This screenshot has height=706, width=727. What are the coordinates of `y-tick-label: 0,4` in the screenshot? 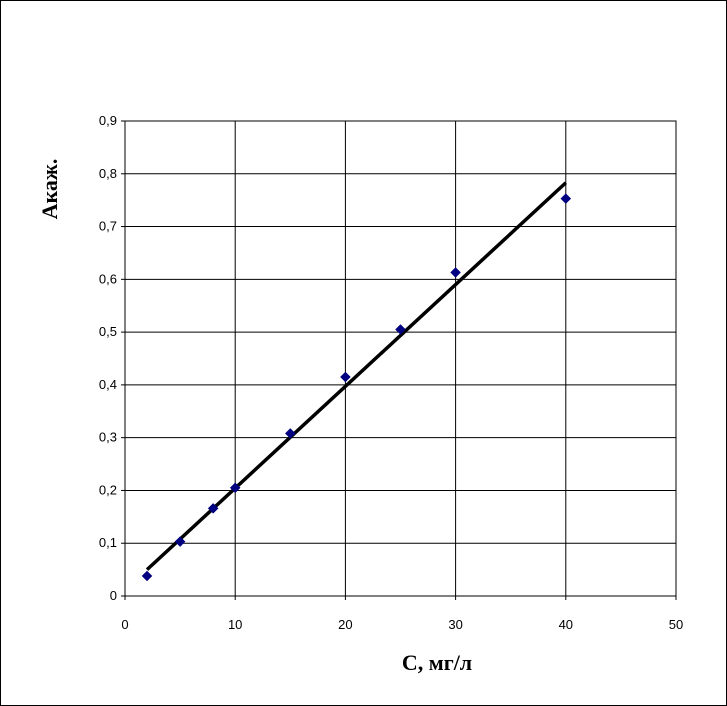 It's located at (108, 384).